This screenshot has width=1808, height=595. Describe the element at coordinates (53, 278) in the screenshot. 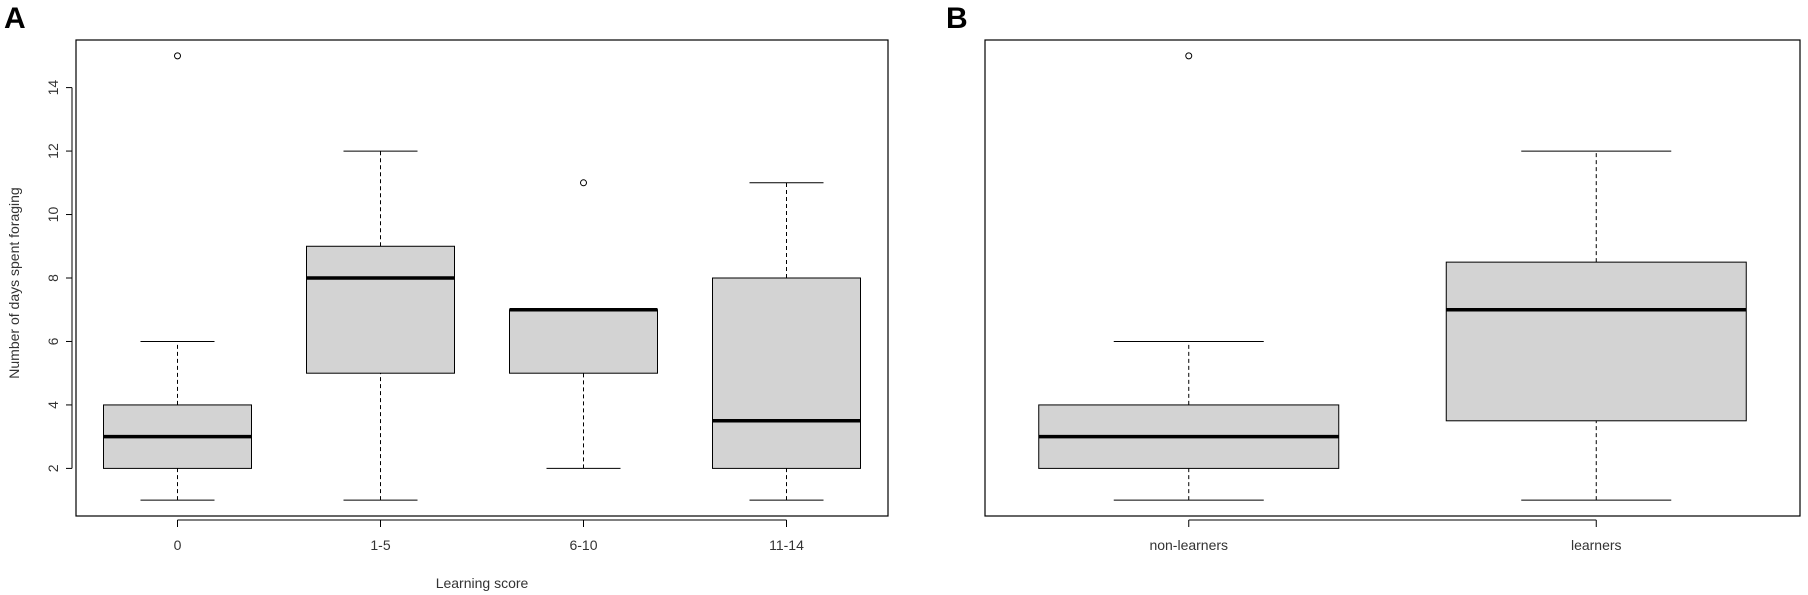

I see `y-tick-label: 8` at that location.